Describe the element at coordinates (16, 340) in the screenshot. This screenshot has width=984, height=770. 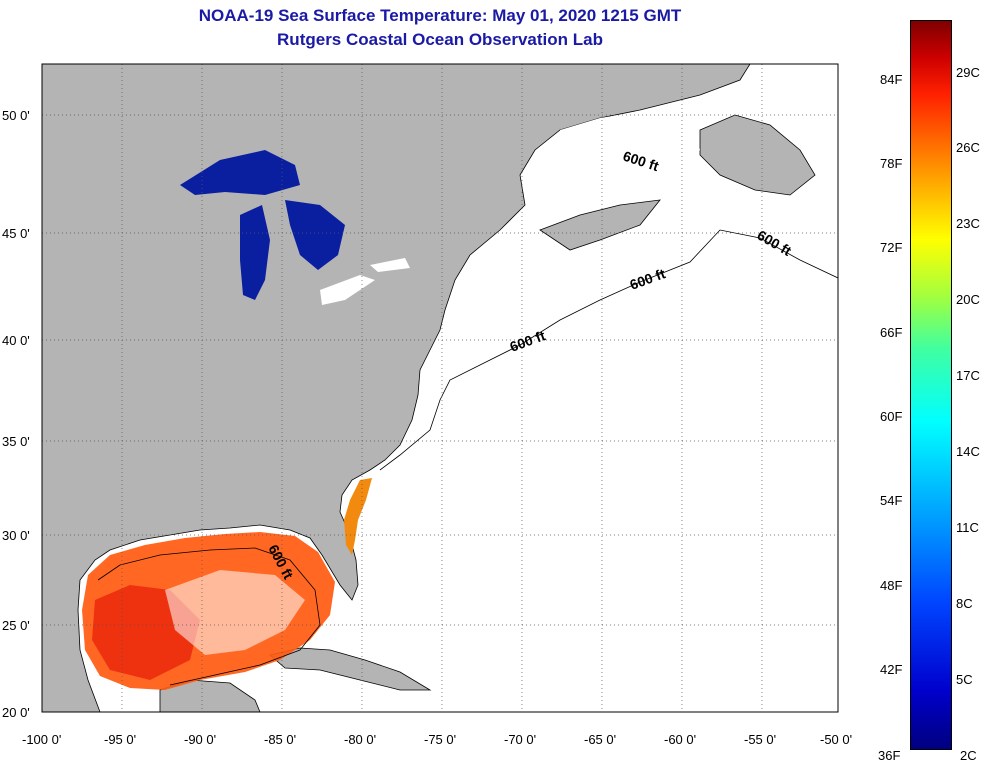
I see `lat-label: 40 0'` at that location.